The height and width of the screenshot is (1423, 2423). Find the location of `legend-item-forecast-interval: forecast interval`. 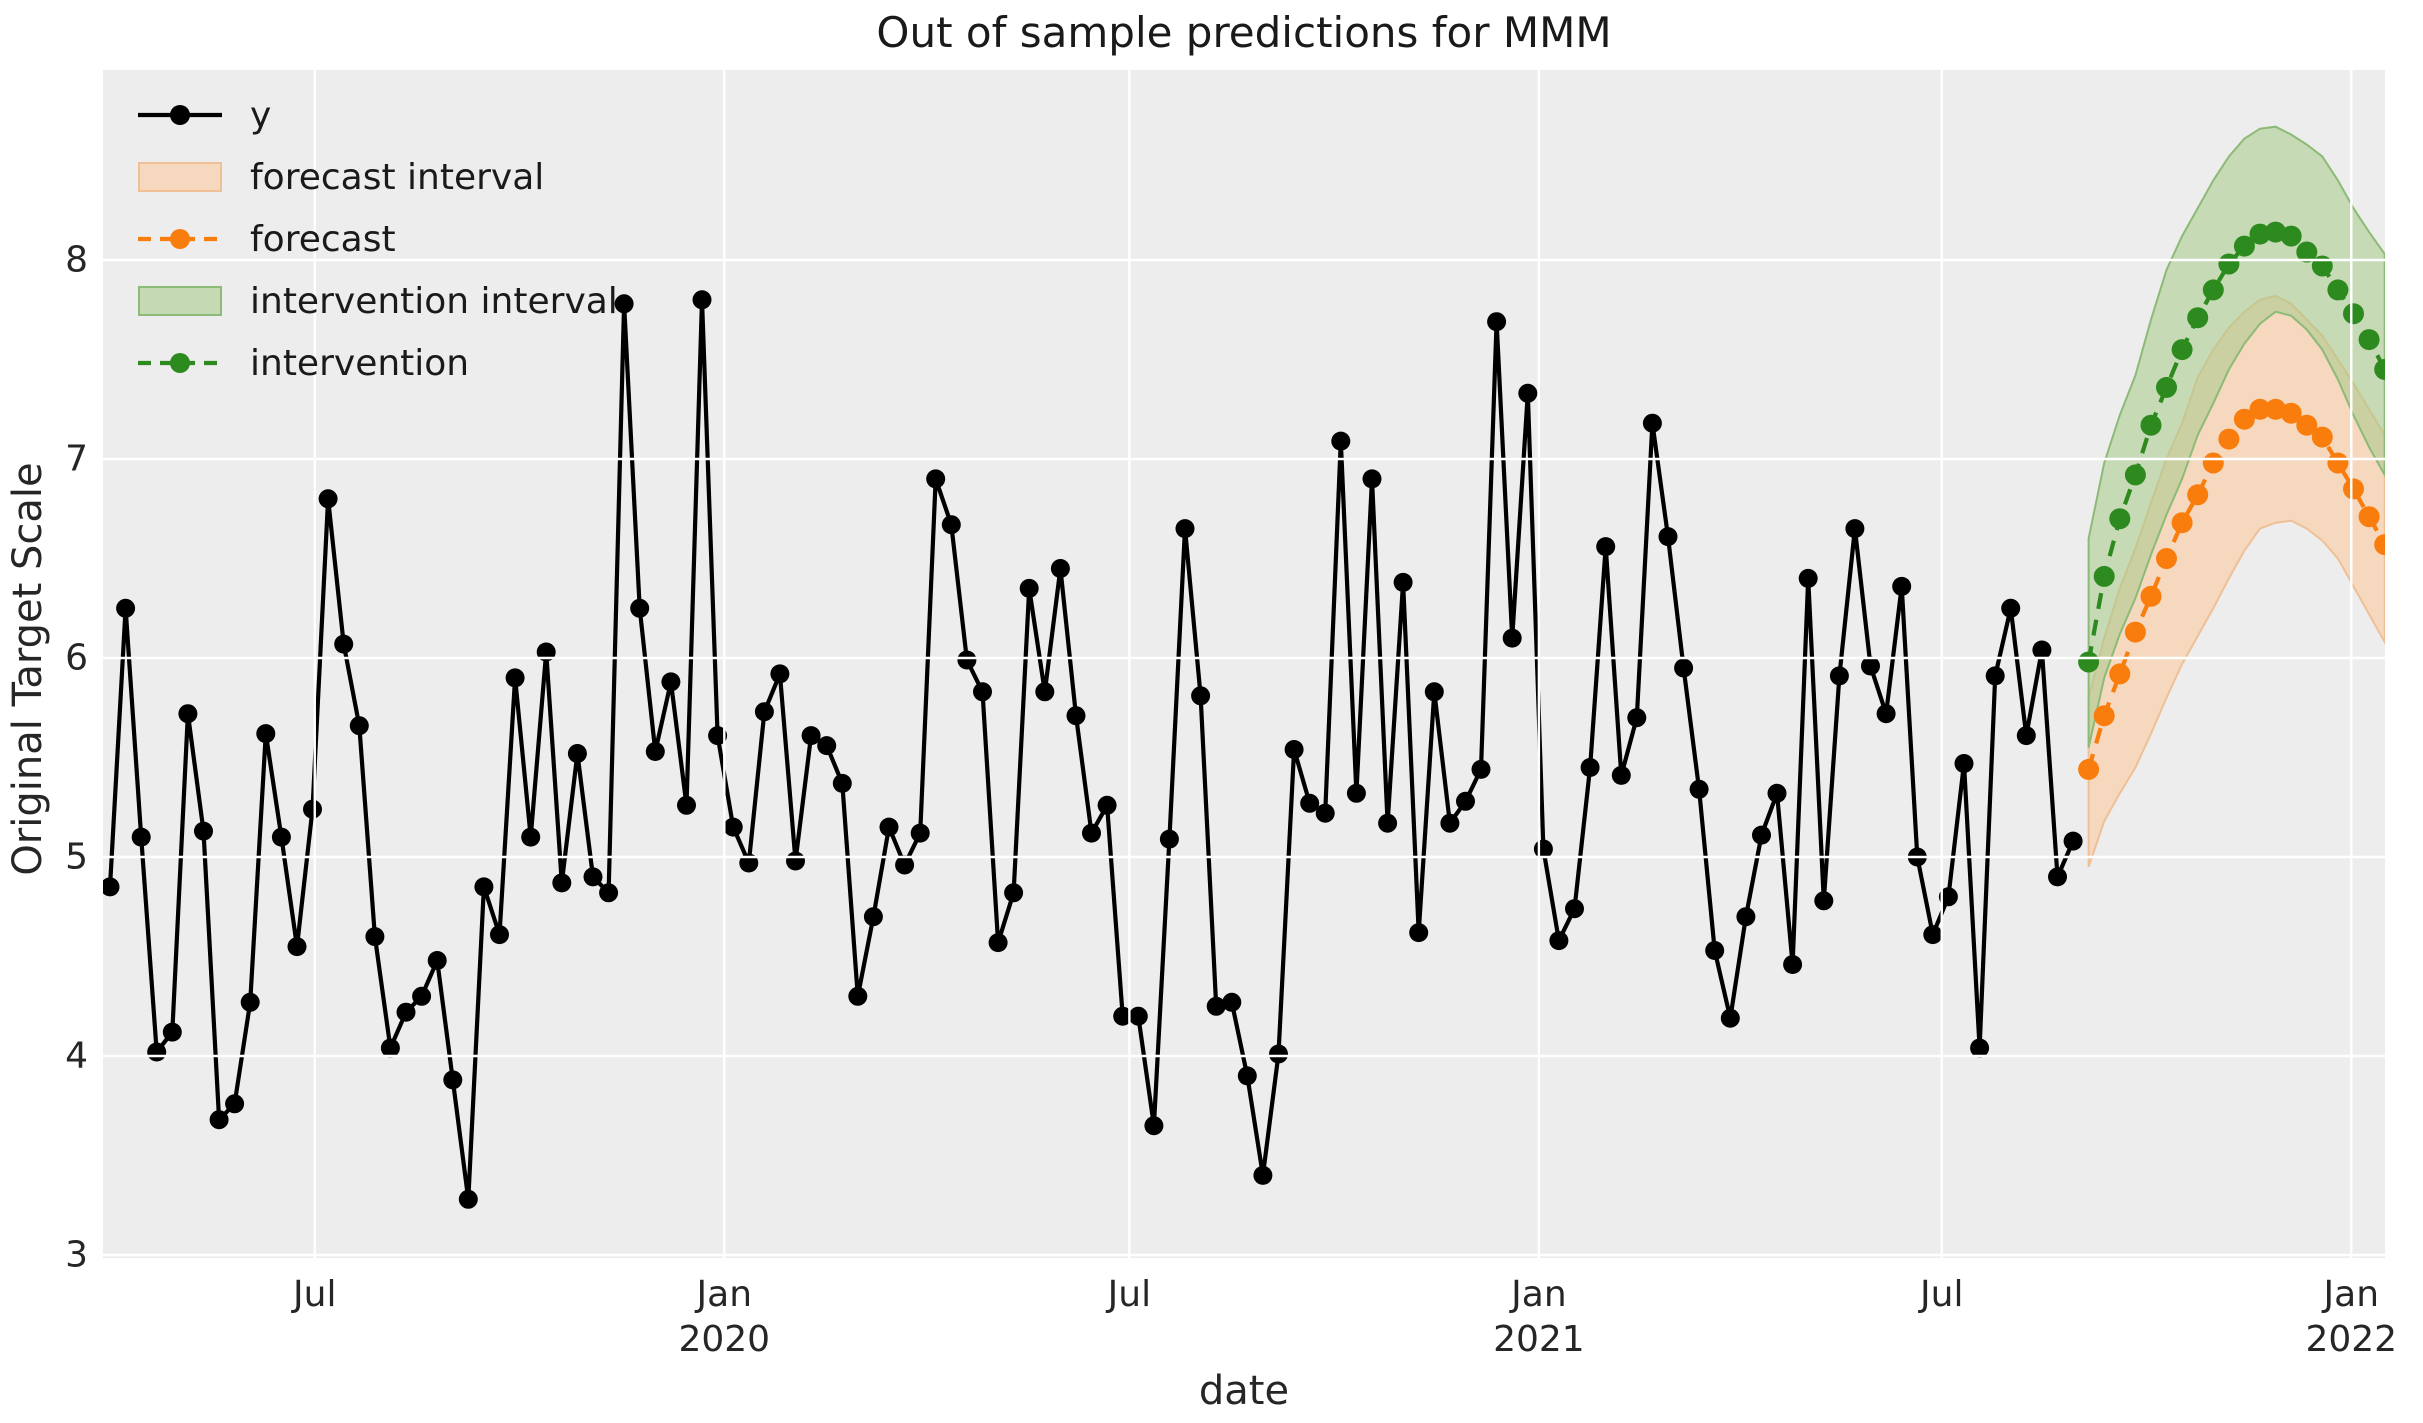

legend-item-forecast-interval: forecast interval is located at coordinates (378, 177).